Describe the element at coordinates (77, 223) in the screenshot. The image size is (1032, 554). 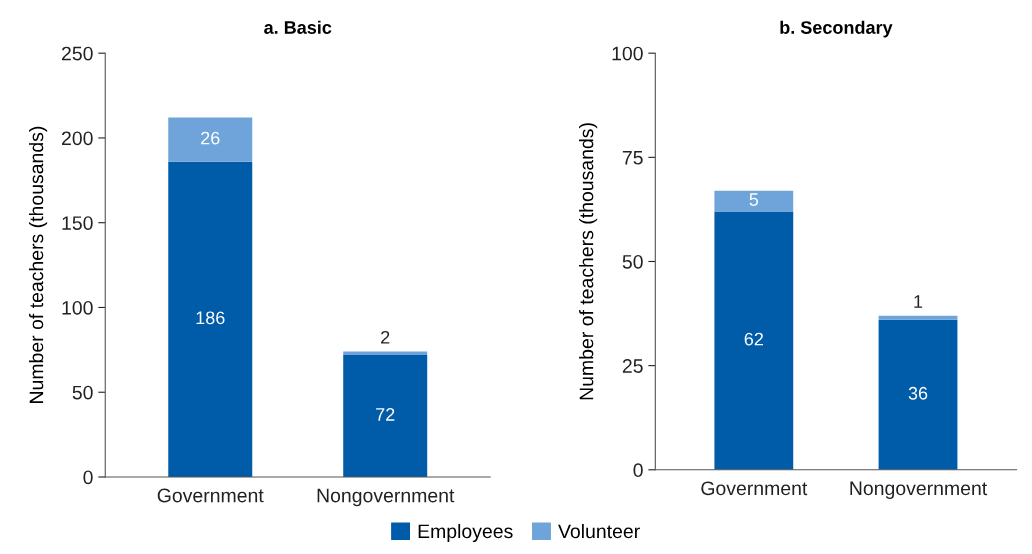
I see `y-tick-label: 150` at that location.